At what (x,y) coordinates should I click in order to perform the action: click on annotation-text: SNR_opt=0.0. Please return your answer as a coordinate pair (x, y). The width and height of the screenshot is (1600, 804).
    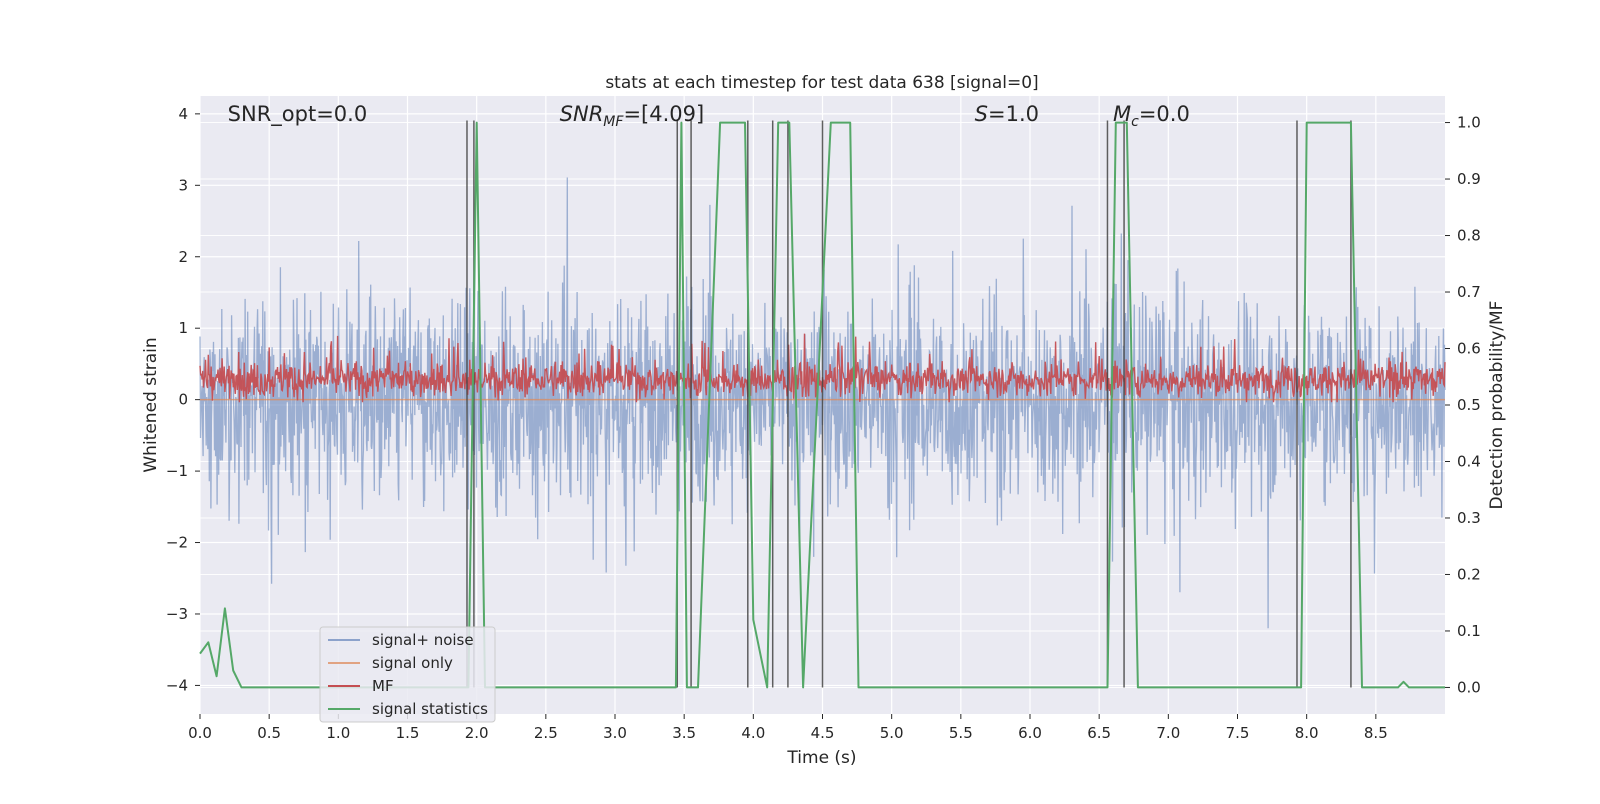
    Looking at the image, I should click on (298, 114).